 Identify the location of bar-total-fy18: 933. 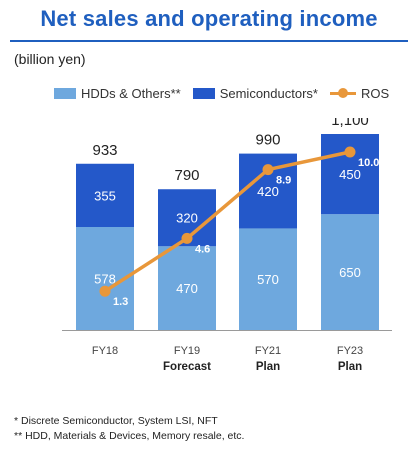
(104, 150).